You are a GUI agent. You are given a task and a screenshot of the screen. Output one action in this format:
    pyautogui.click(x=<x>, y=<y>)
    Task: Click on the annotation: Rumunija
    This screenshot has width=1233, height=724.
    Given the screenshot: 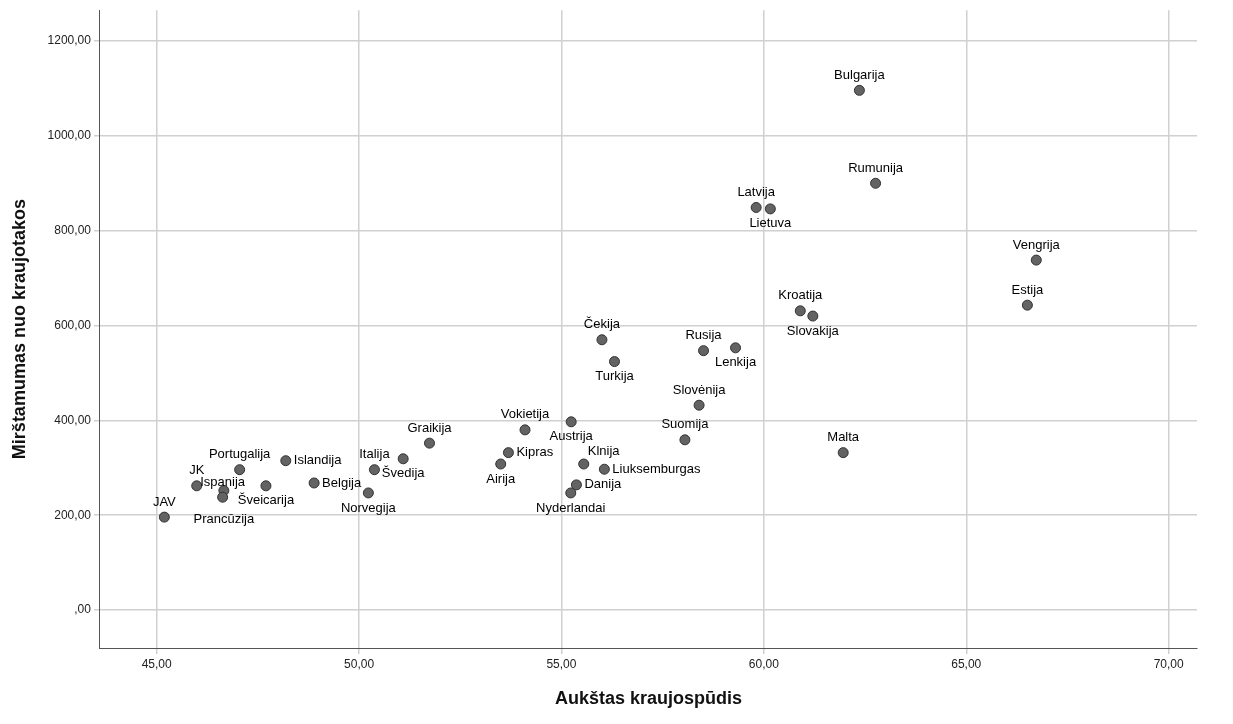 What is the action you would take?
    pyautogui.click(x=876, y=167)
    